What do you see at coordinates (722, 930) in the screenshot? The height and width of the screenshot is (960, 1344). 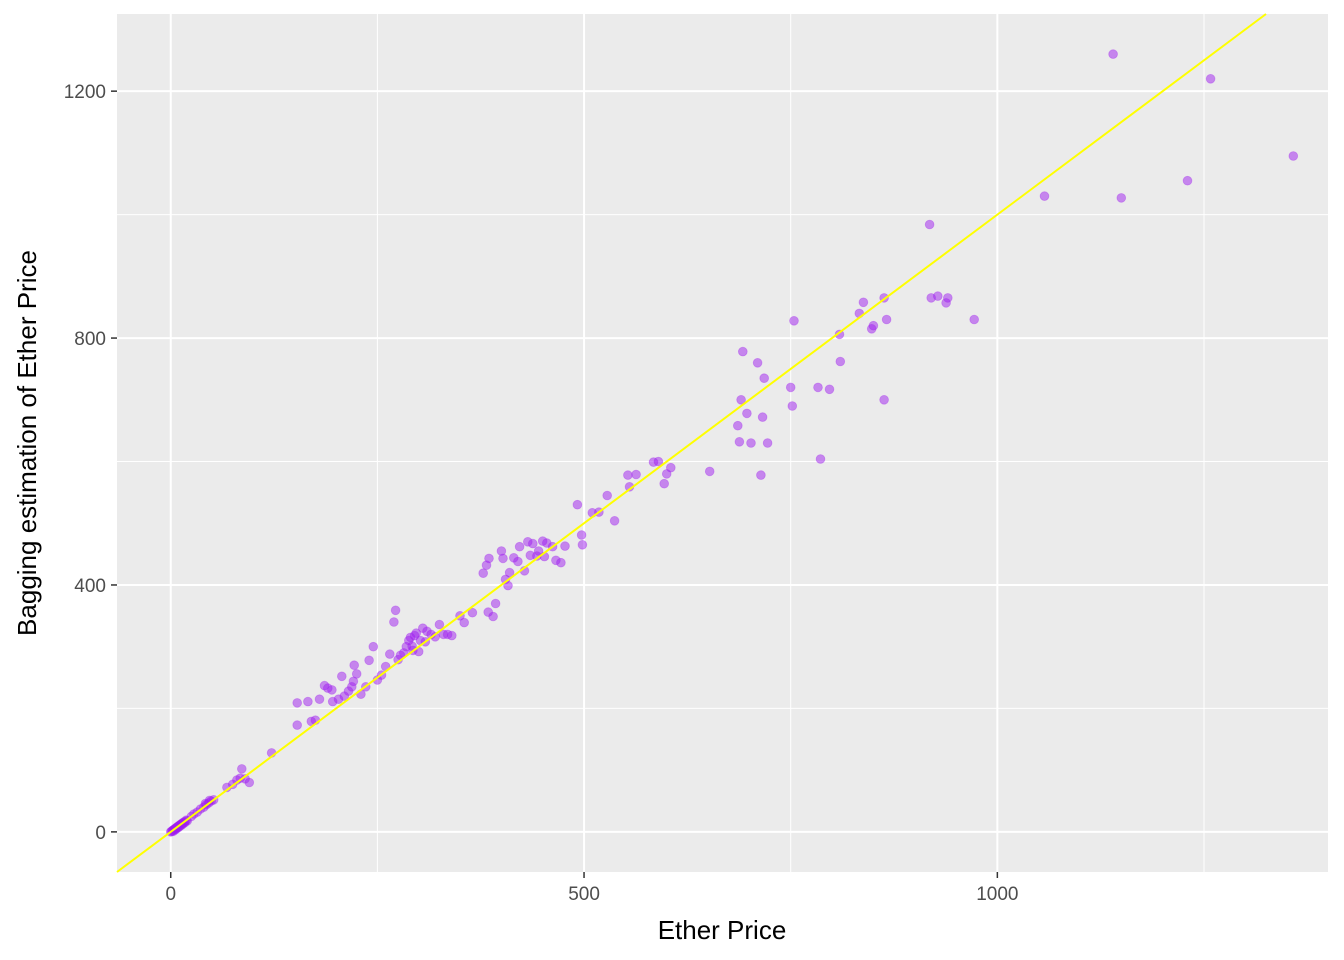 I see `x-axis-title: Ether Price` at bounding box center [722, 930].